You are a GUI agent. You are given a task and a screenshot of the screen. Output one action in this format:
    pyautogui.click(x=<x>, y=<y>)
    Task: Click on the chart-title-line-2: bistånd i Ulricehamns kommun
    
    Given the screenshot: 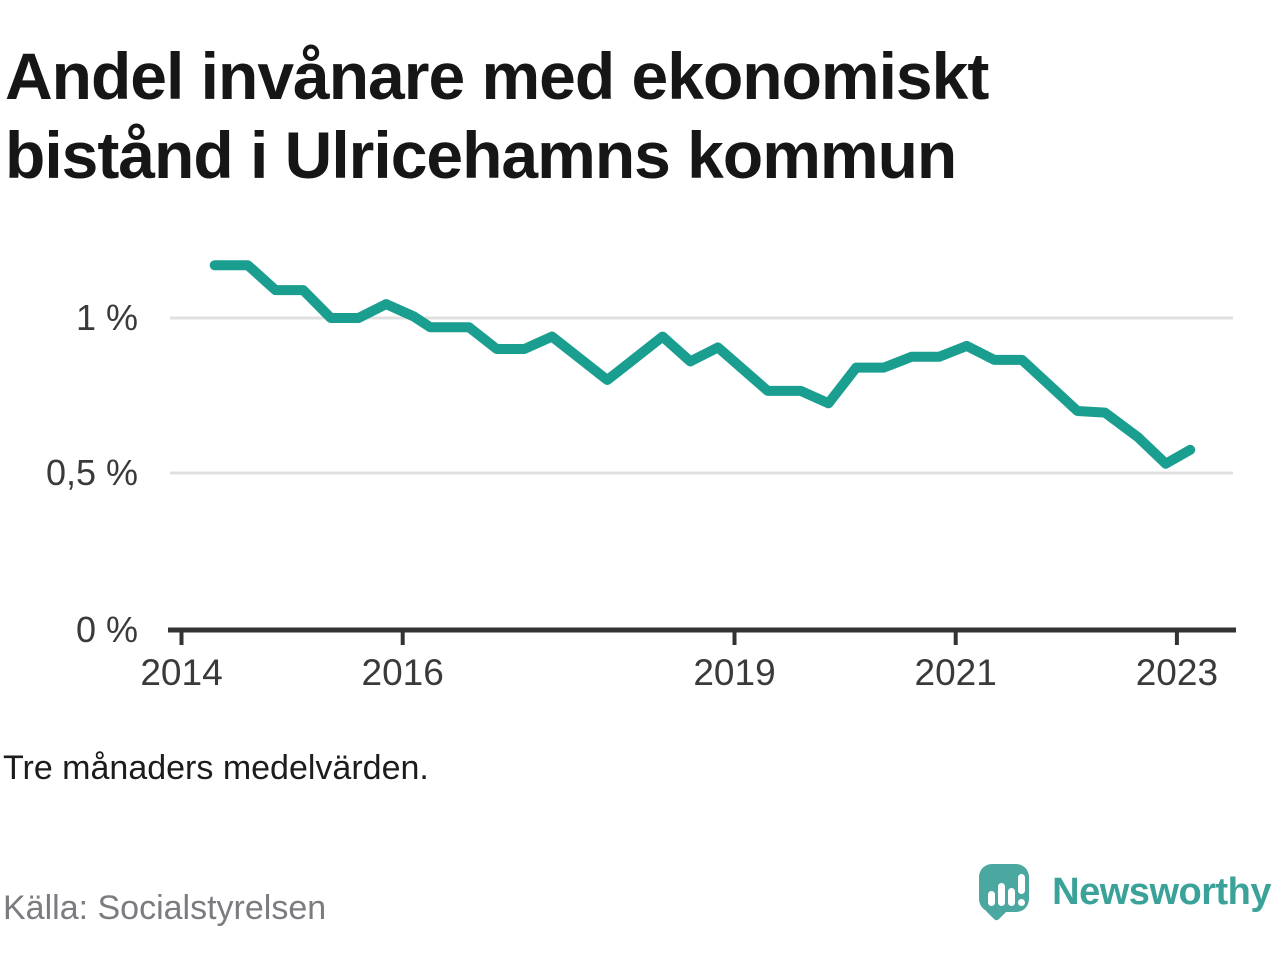 What is the action you would take?
    pyautogui.click(x=481, y=155)
    